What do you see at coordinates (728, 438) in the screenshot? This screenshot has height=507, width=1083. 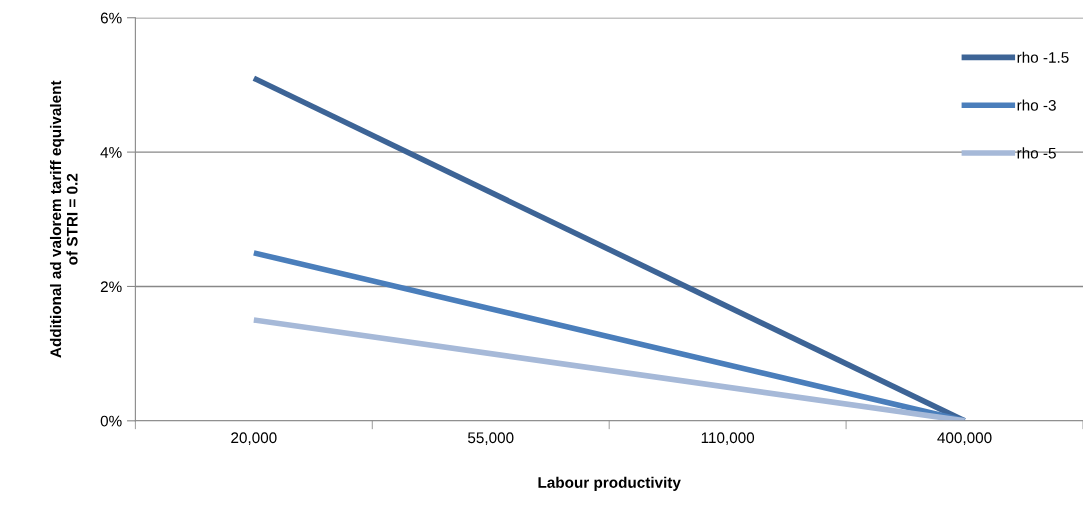 I see `x-tick-label: 110,000` at bounding box center [728, 438].